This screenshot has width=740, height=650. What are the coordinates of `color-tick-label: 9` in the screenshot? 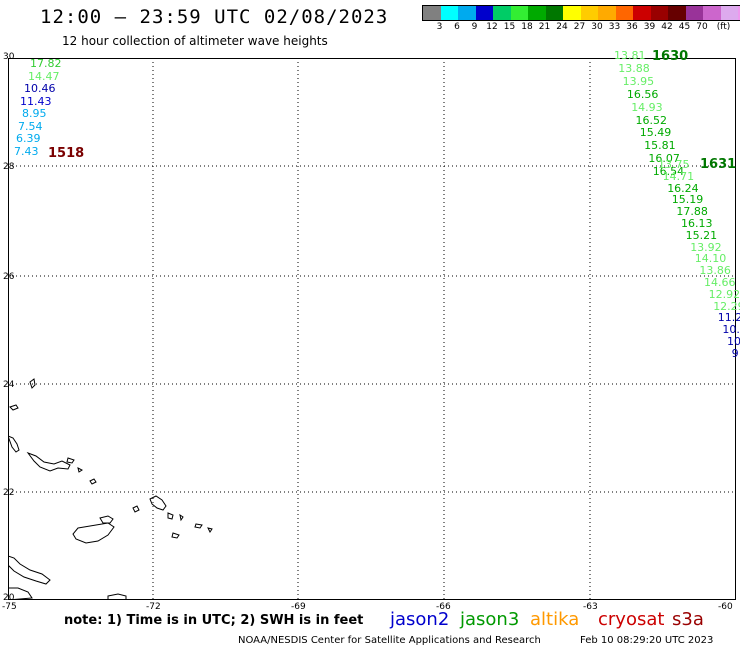 It's located at (474, 27).